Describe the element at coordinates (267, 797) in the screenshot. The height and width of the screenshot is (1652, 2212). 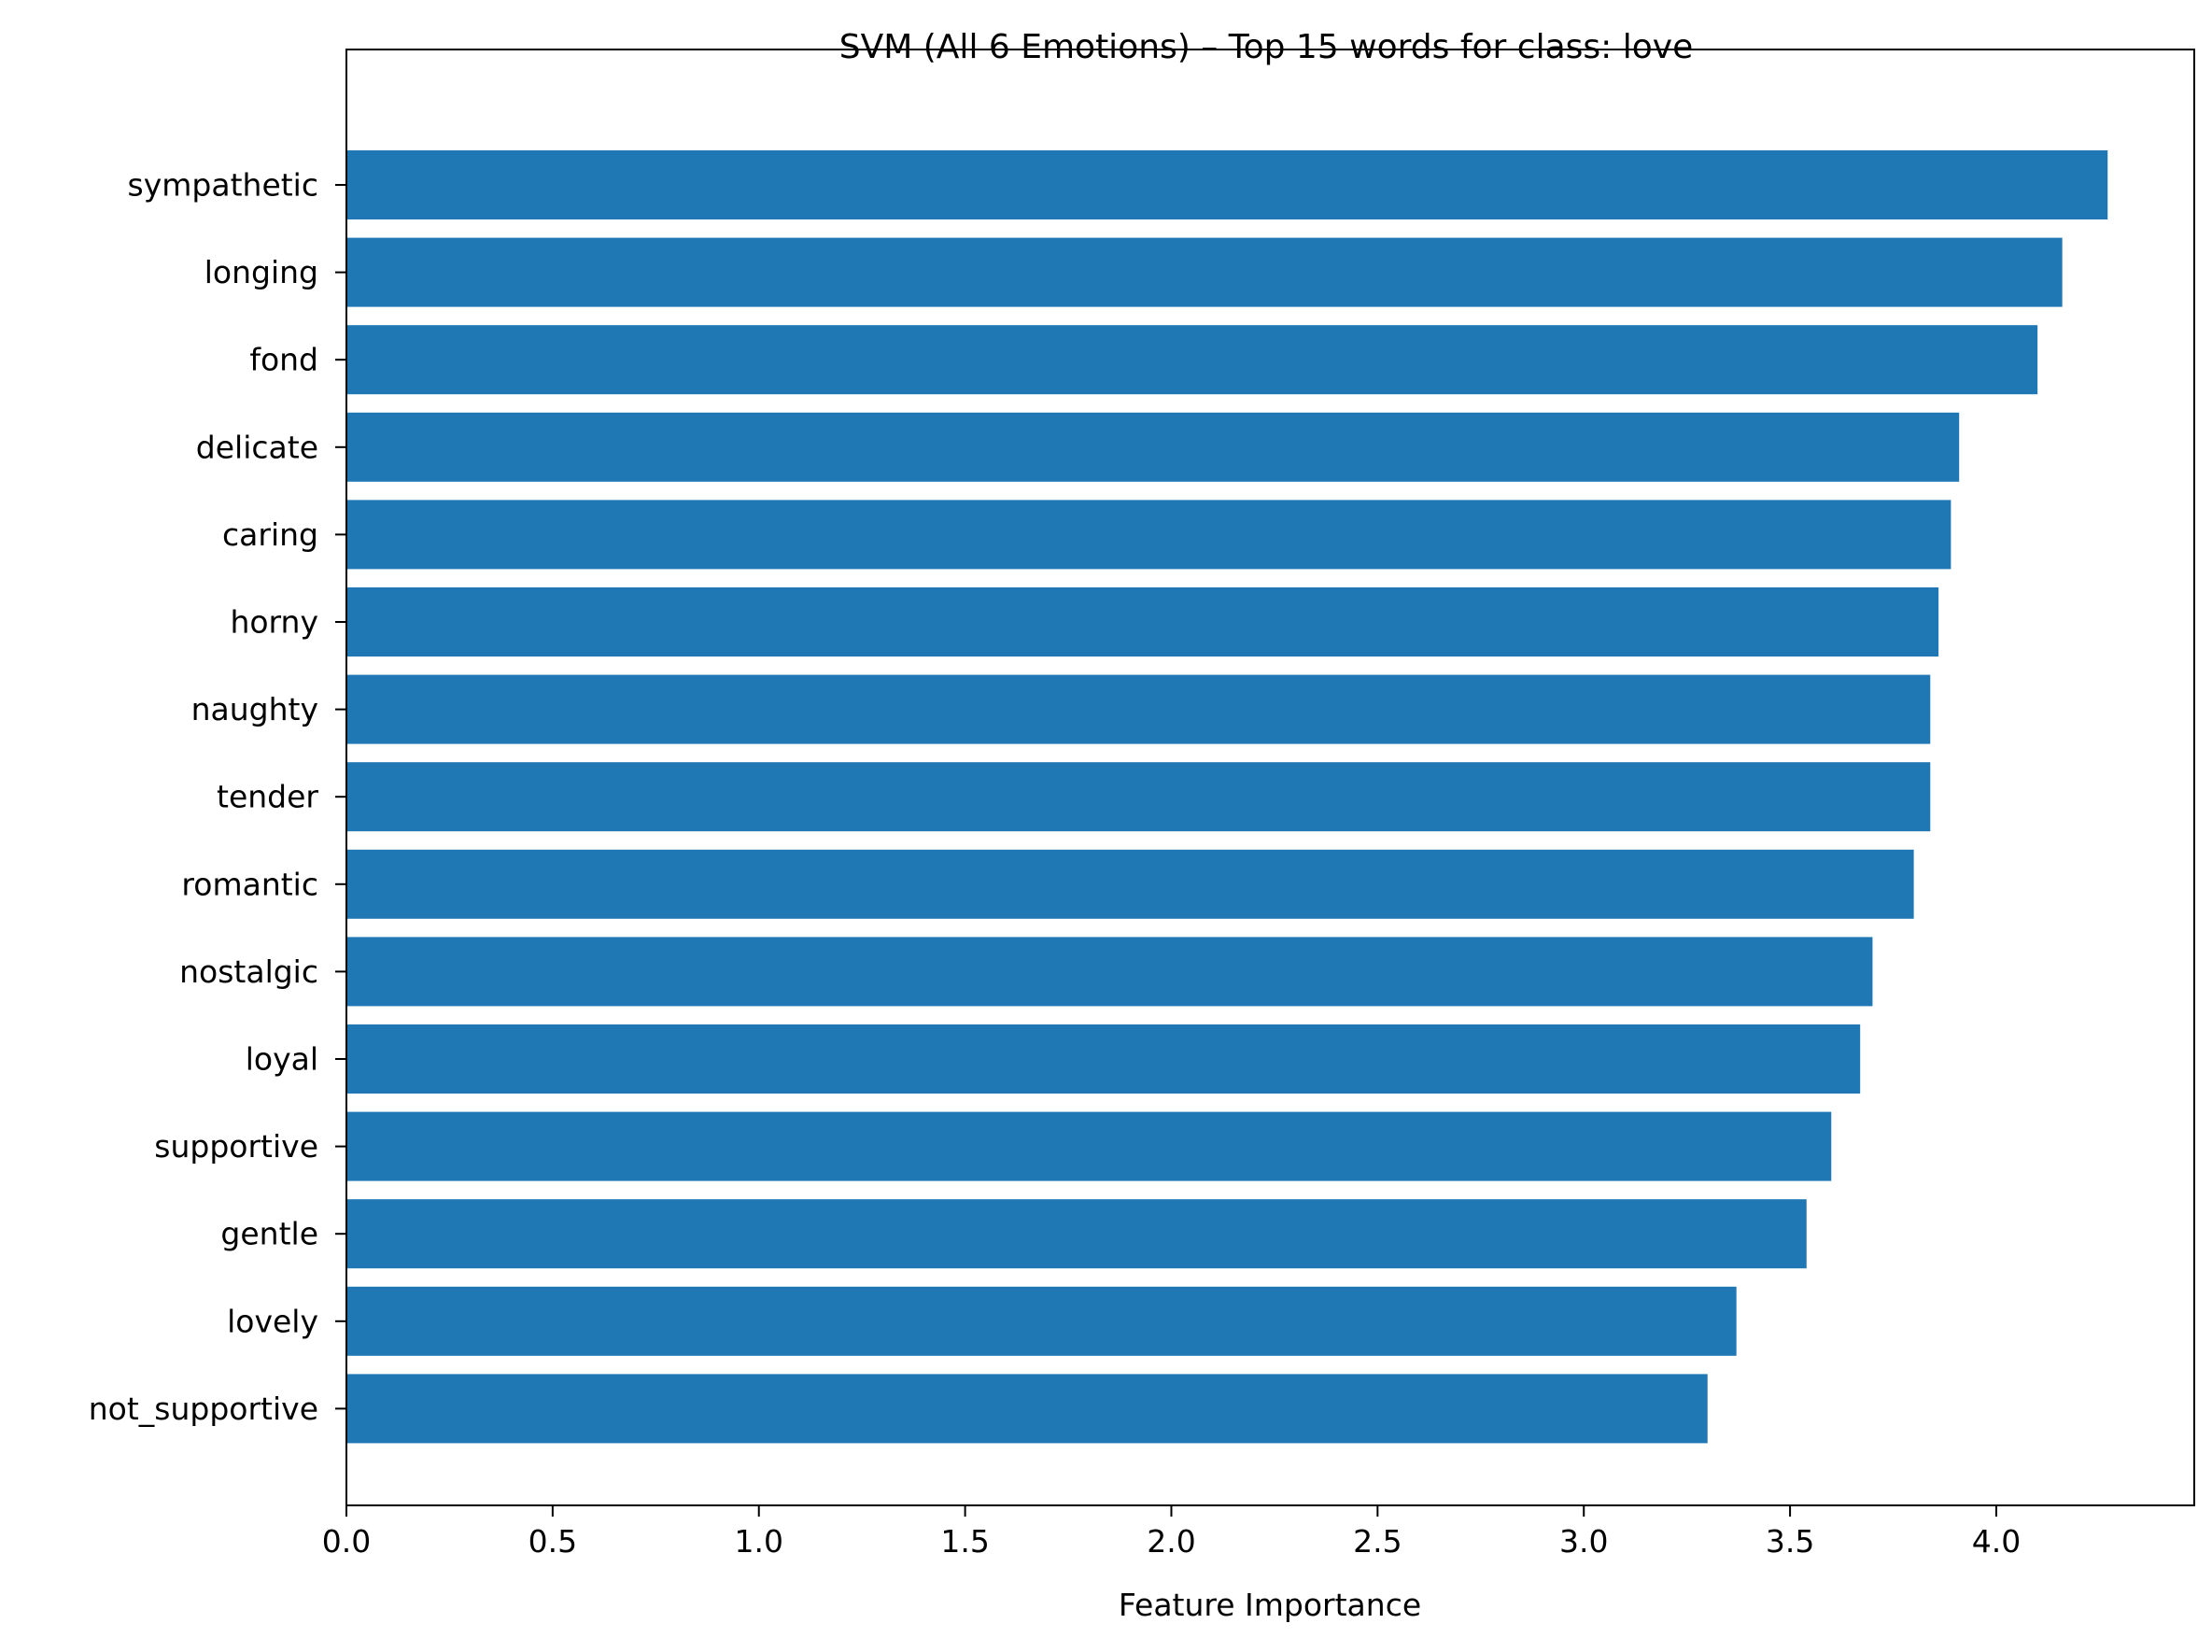
I see `y-tick-label: tender` at that location.